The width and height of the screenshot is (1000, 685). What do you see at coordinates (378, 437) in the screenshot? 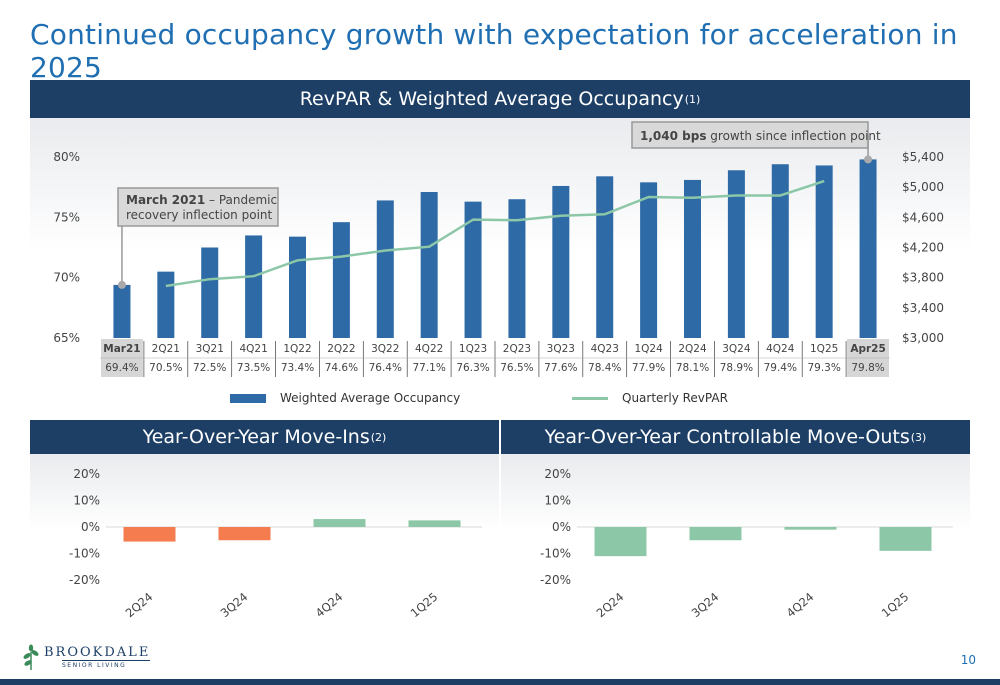
I see `footnote-2: (2)` at bounding box center [378, 437].